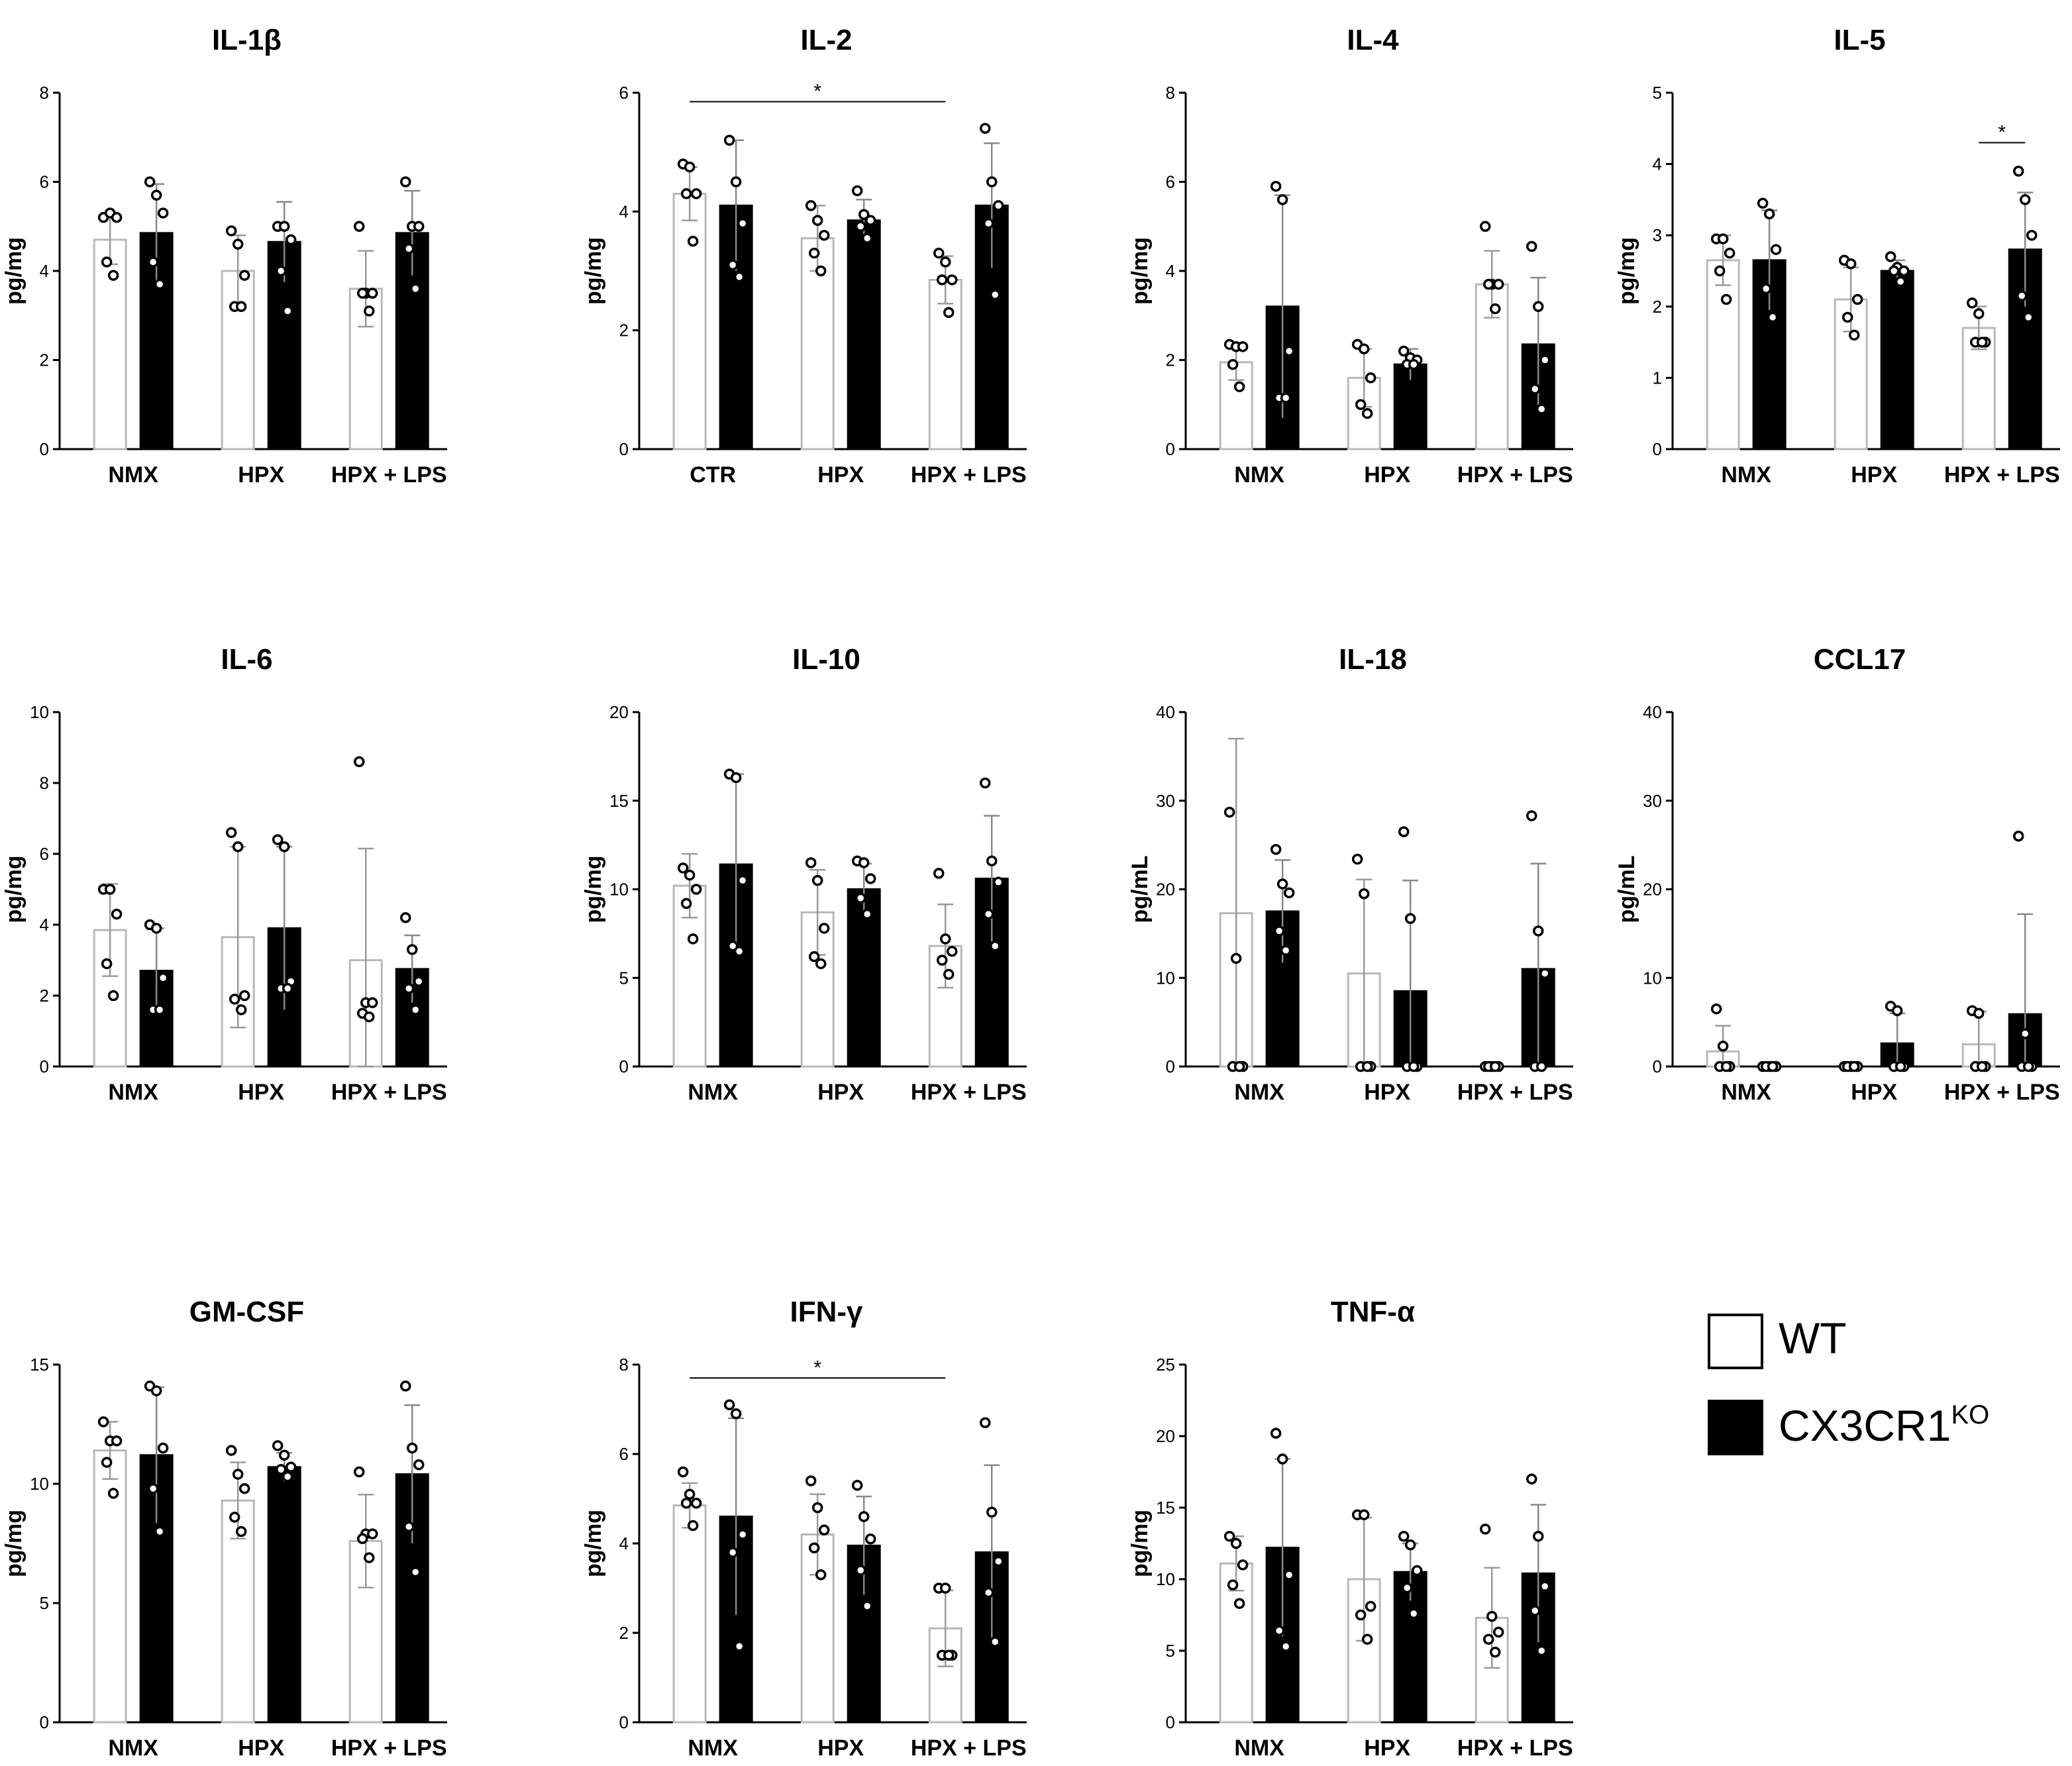 This screenshot has width=2072, height=1766. I want to click on chart-il-10-ytick-label: 15, so click(619, 801).